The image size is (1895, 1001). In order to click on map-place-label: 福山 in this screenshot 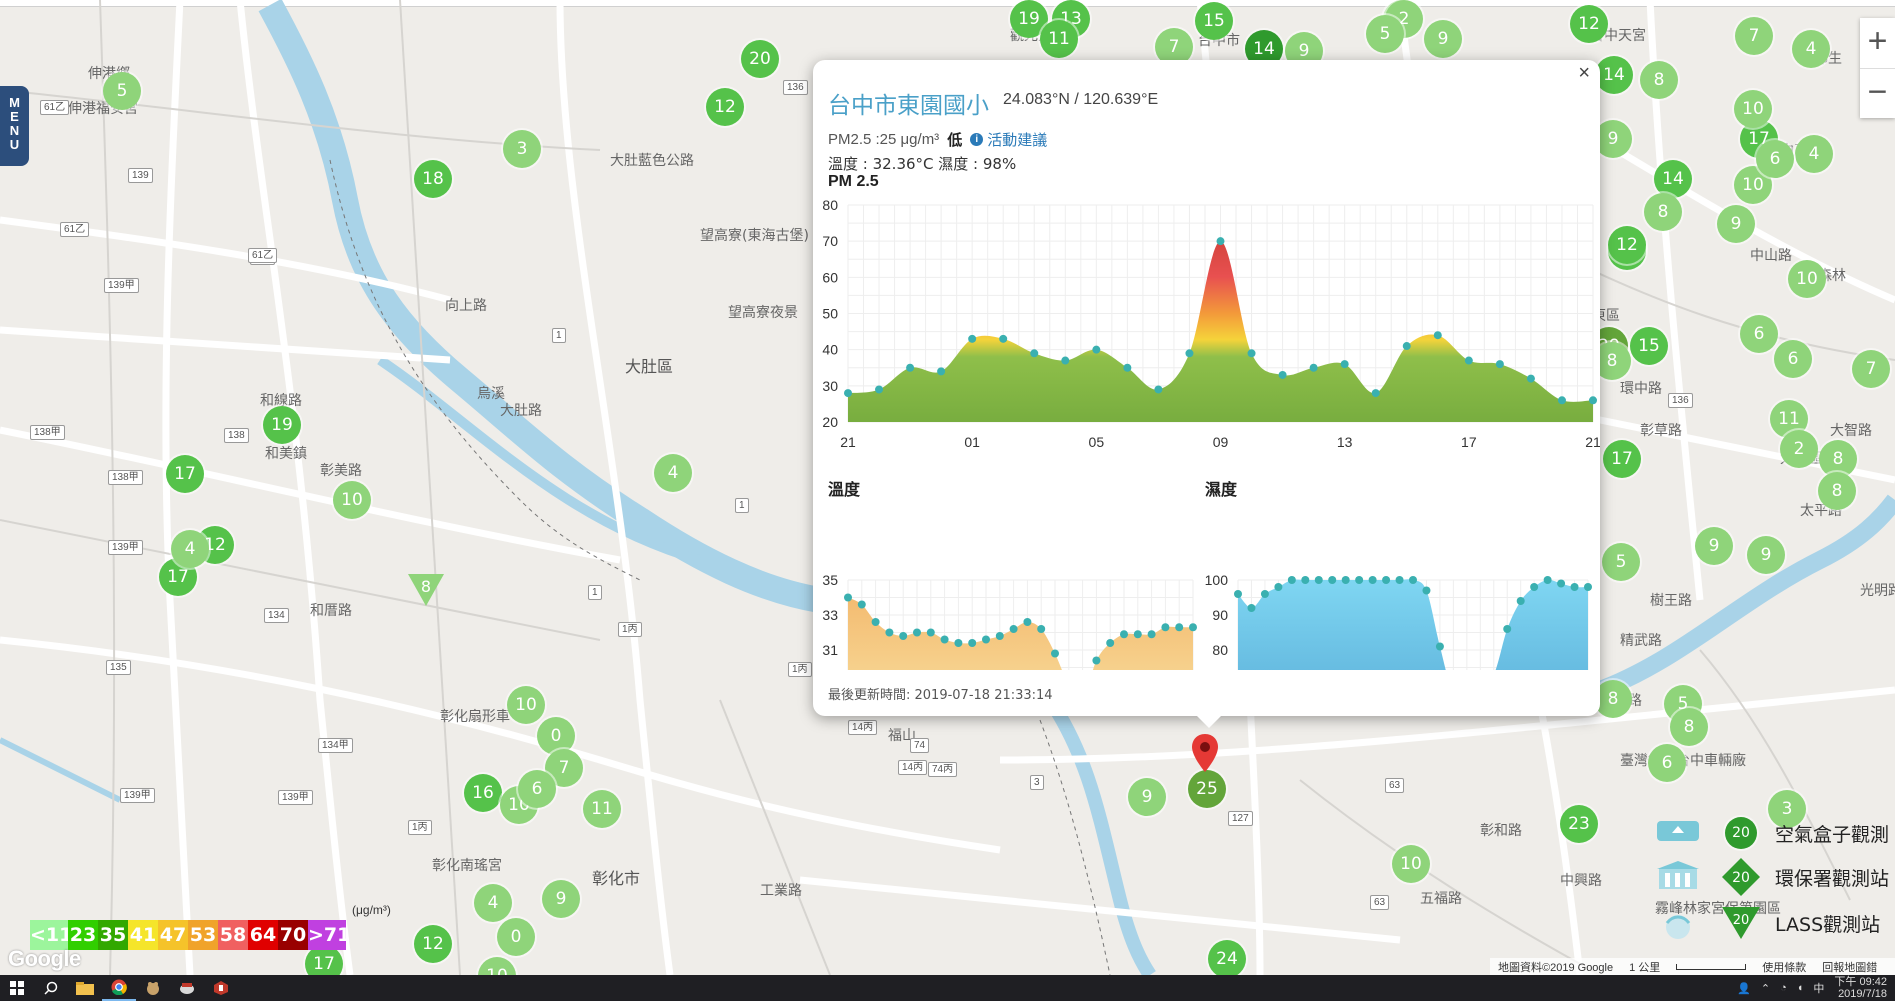, I will do `click(902, 736)`.